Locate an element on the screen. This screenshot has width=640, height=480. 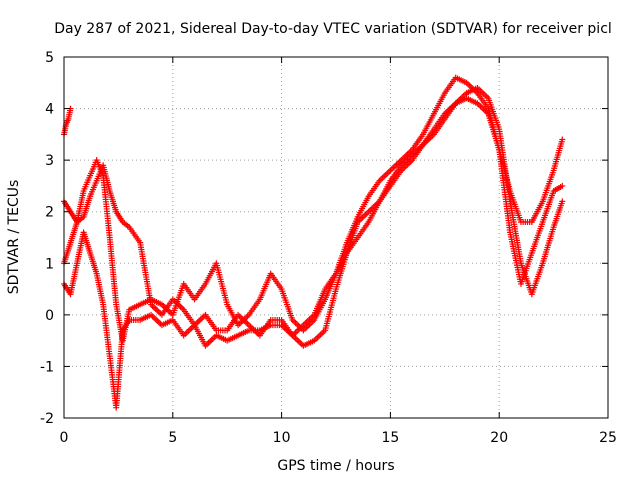
x-tick-label: 25 is located at coordinates (608, 438).